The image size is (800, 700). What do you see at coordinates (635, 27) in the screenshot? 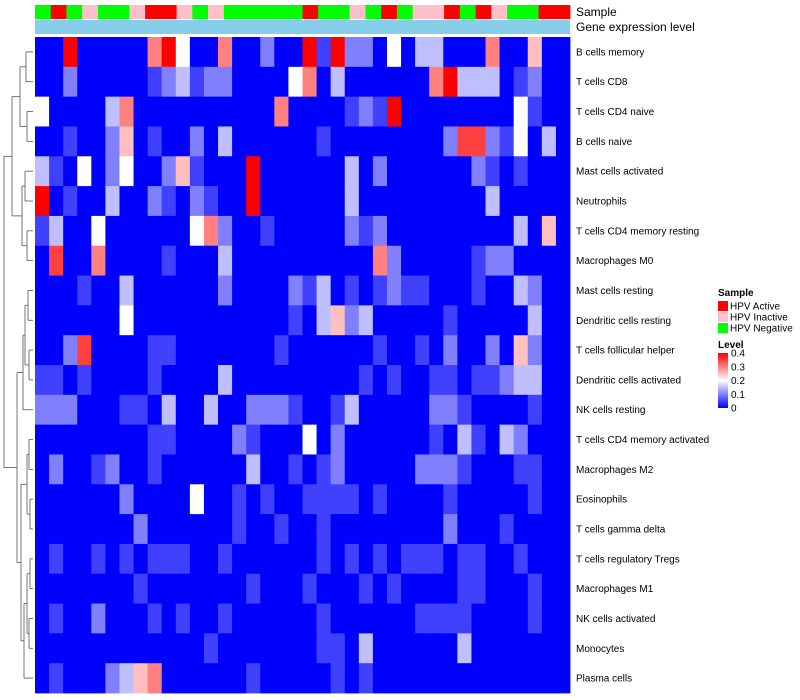
I see `gene-expression-track-label: Gene expression level` at bounding box center [635, 27].